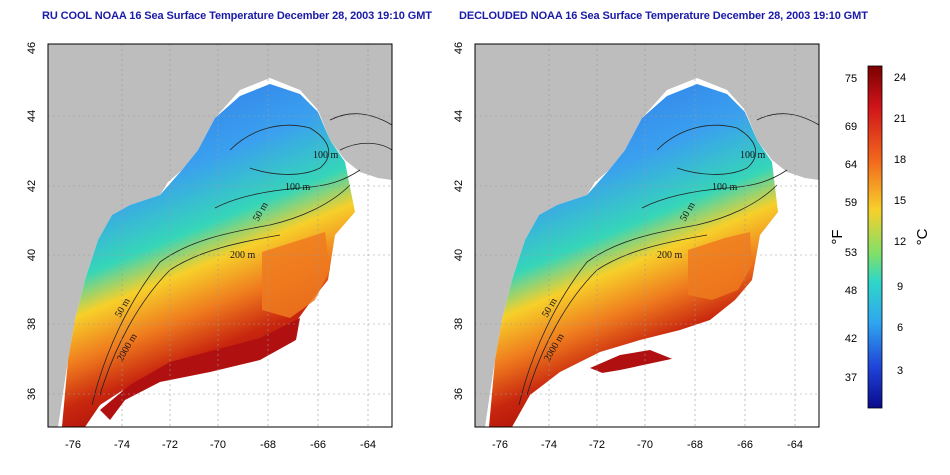  What do you see at coordinates (900, 119) in the screenshot?
I see `celsius-tick: 21` at bounding box center [900, 119].